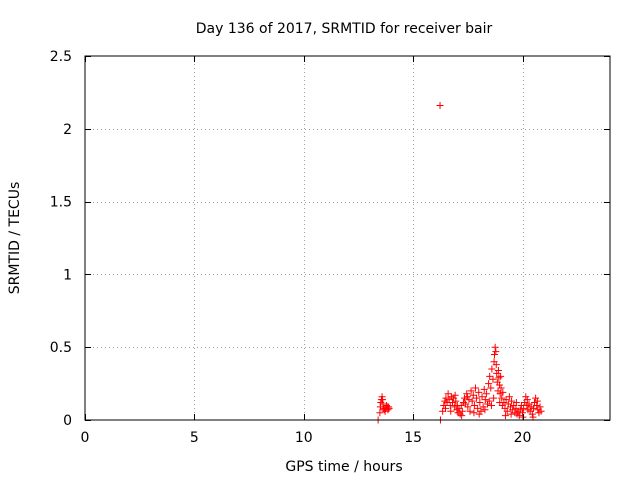 The height and width of the screenshot is (480, 640). I want to click on x-tick-label: 0, so click(85, 438).